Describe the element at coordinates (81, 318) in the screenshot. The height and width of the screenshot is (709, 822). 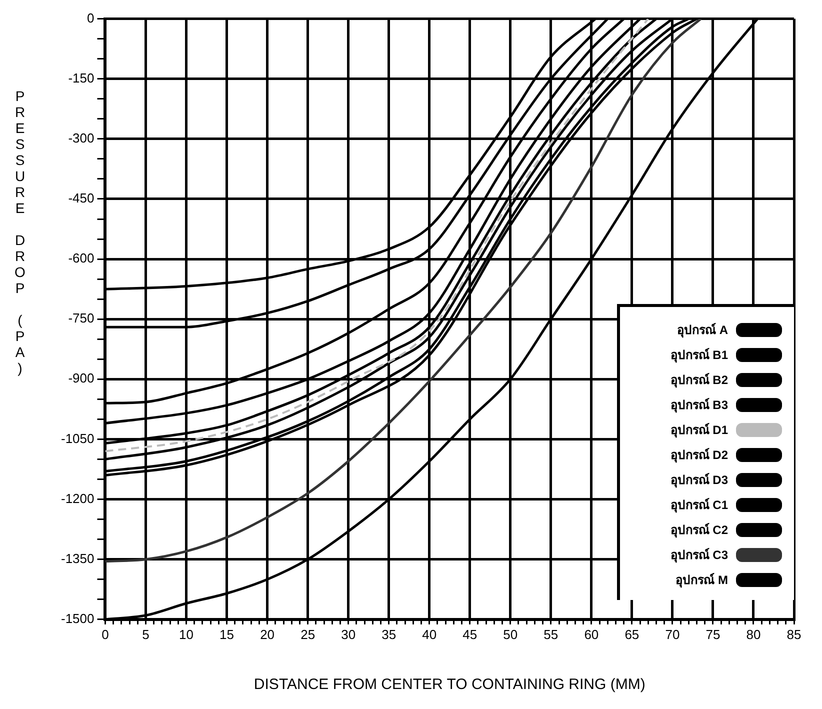
I see `y-tick-label: -750` at that location.